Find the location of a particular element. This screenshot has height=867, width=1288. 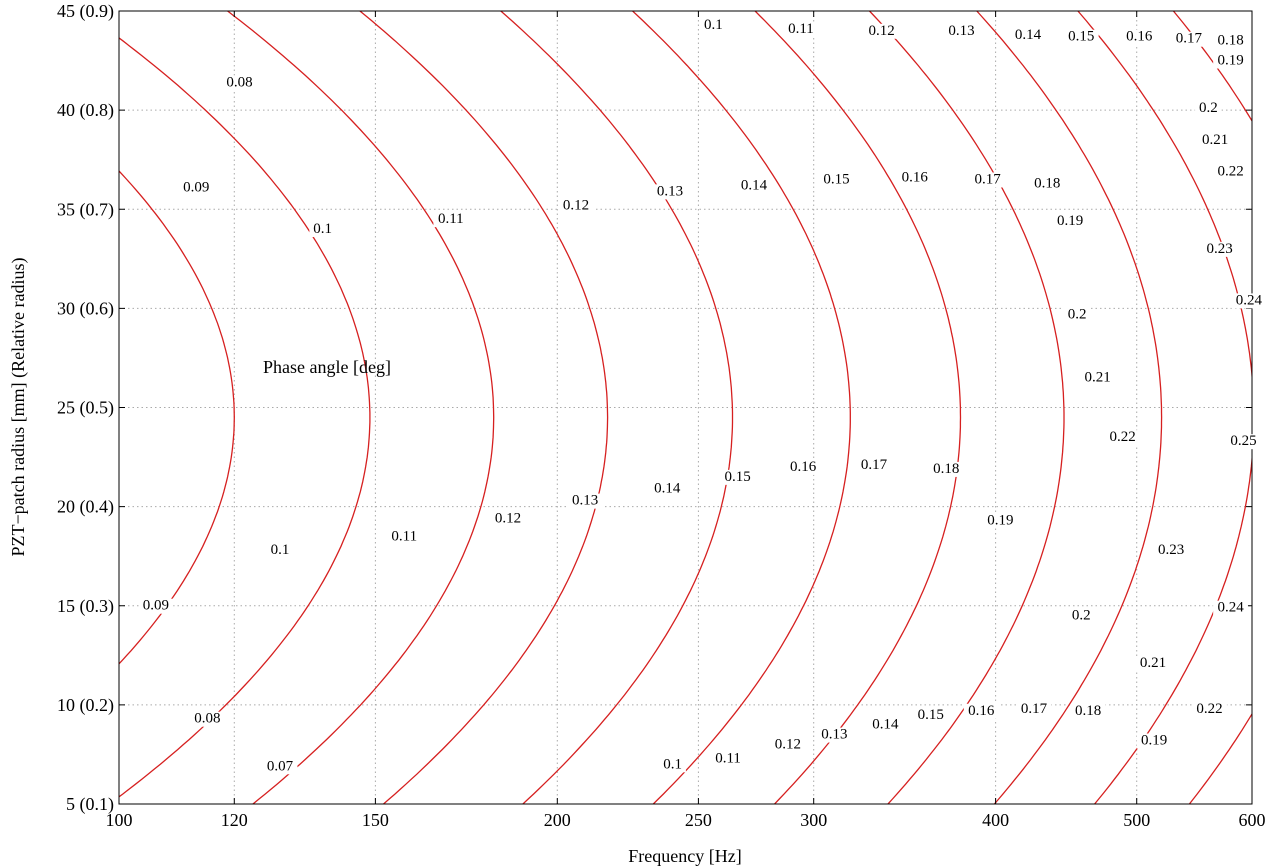

contour-line-0.1 is located at coordinates (177, 417).